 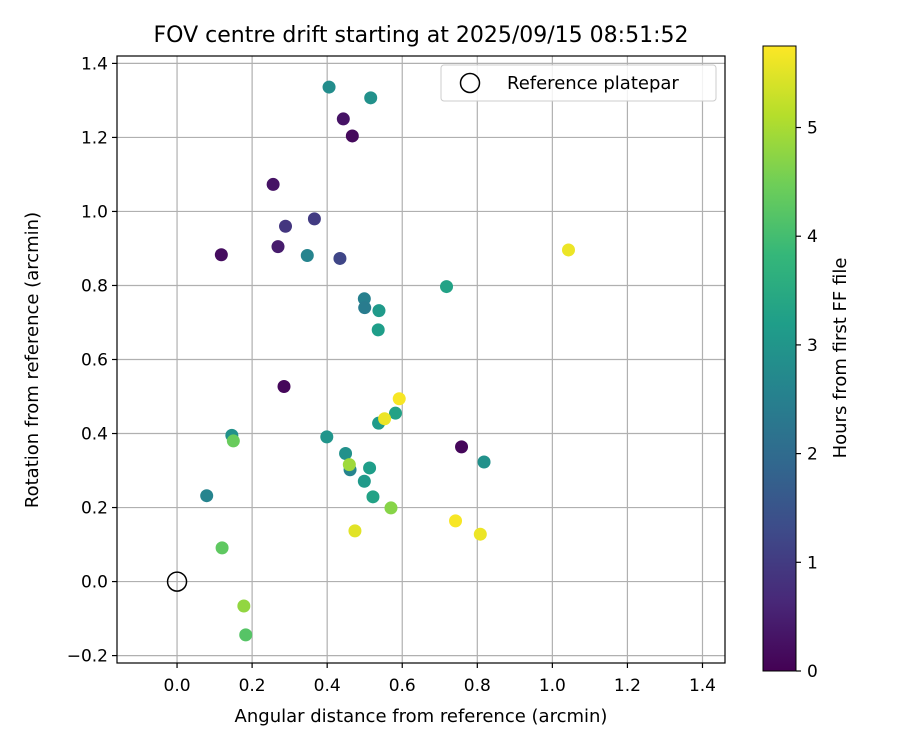 I want to click on y-axis-label: Rotation from reference (arcmin), so click(x=32, y=360).